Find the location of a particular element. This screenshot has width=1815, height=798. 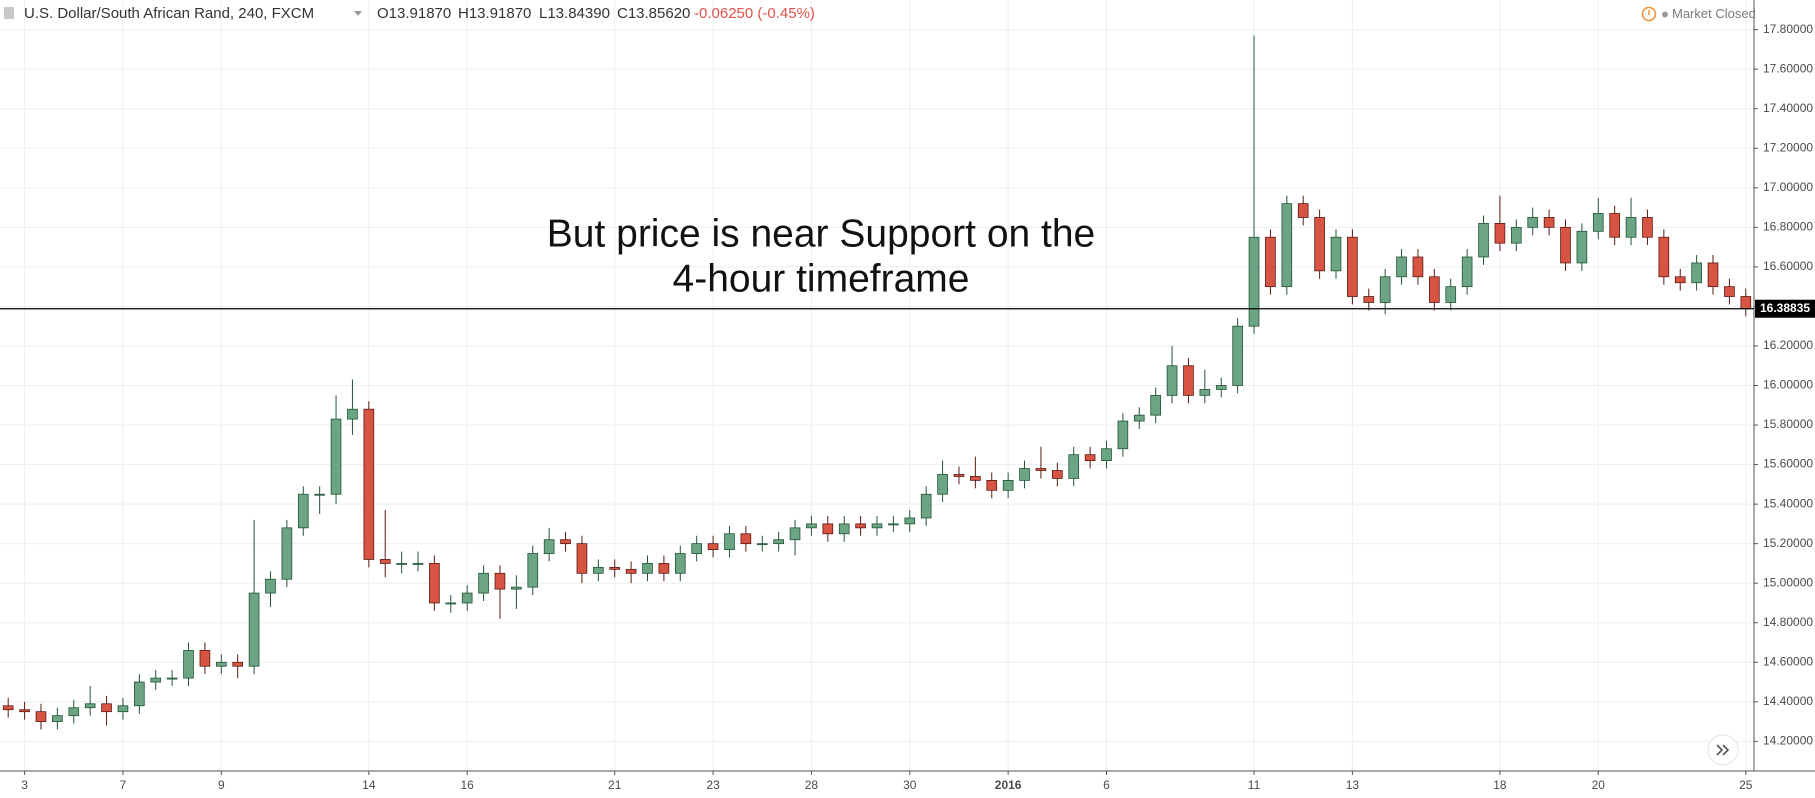

x-tick-label: 6 is located at coordinates (1106, 785).